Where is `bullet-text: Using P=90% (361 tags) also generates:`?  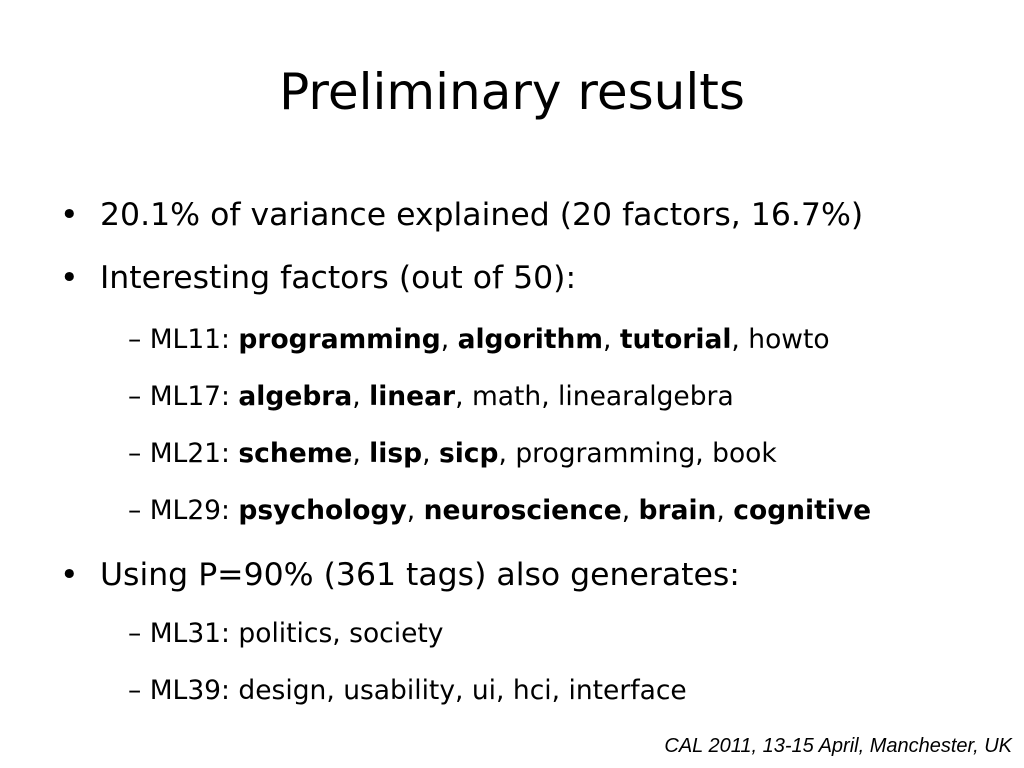
bullet-text: Using P=90% (361 tags) also generates: is located at coordinates (420, 575).